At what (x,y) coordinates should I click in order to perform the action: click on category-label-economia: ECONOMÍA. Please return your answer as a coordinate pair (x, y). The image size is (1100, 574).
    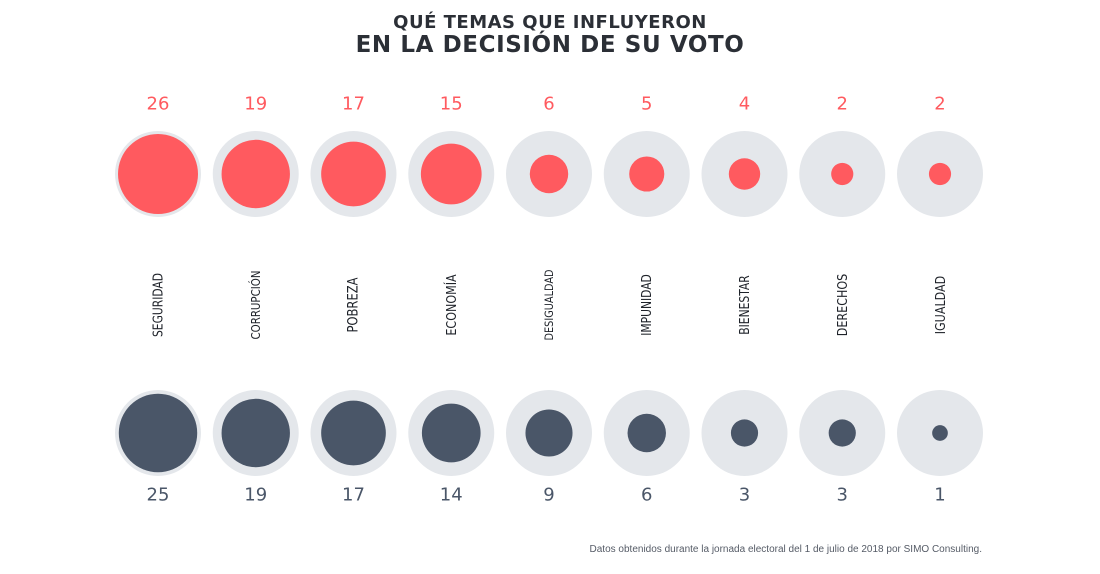
    Looking at the image, I should click on (451, 305).